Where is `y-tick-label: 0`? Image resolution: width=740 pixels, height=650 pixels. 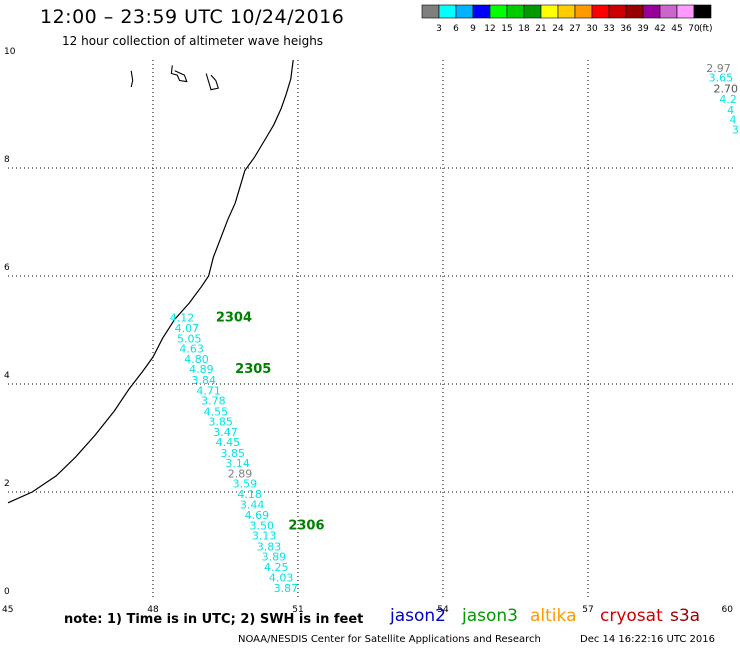 y-tick-label: 0 is located at coordinates (7, 592).